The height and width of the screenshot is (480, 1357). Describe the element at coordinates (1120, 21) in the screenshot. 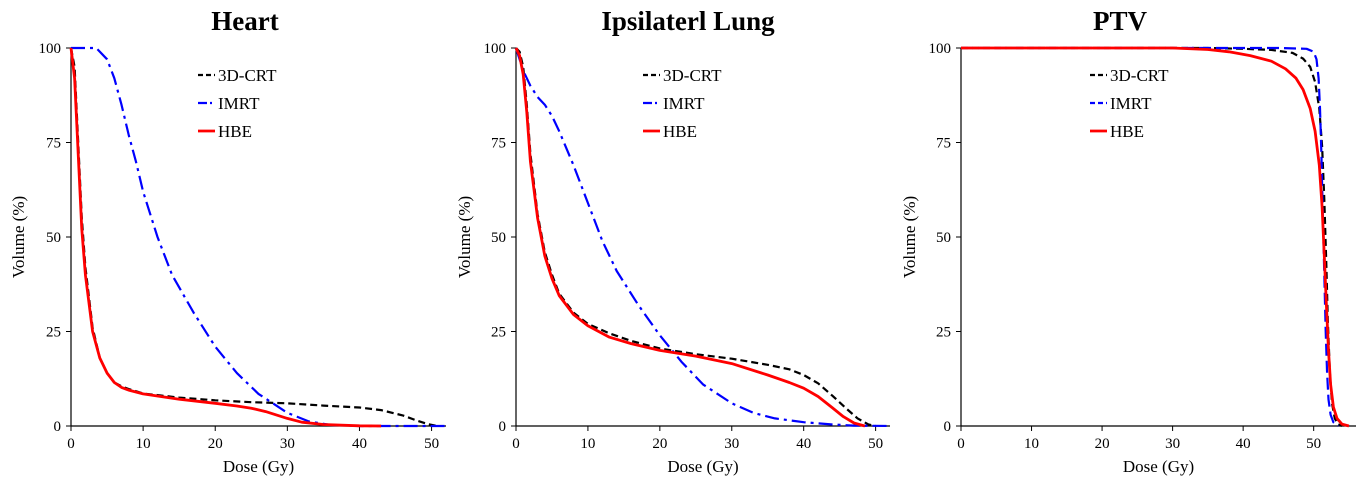

I see `chart-title: PTV` at that location.